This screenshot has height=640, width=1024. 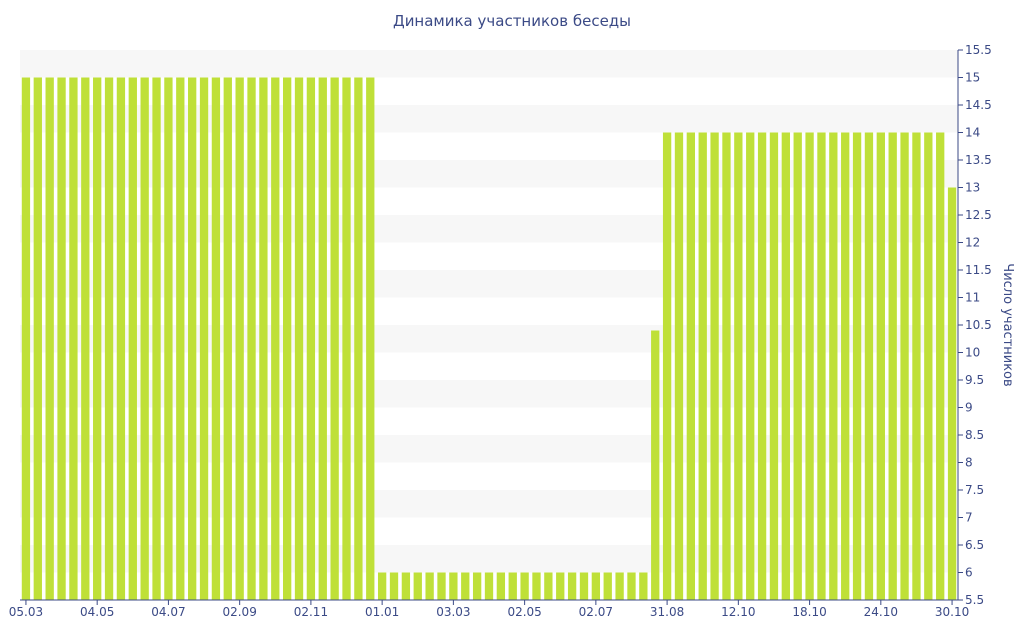 I want to click on y-tick-label: 14.5, so click(x=978, y=105).